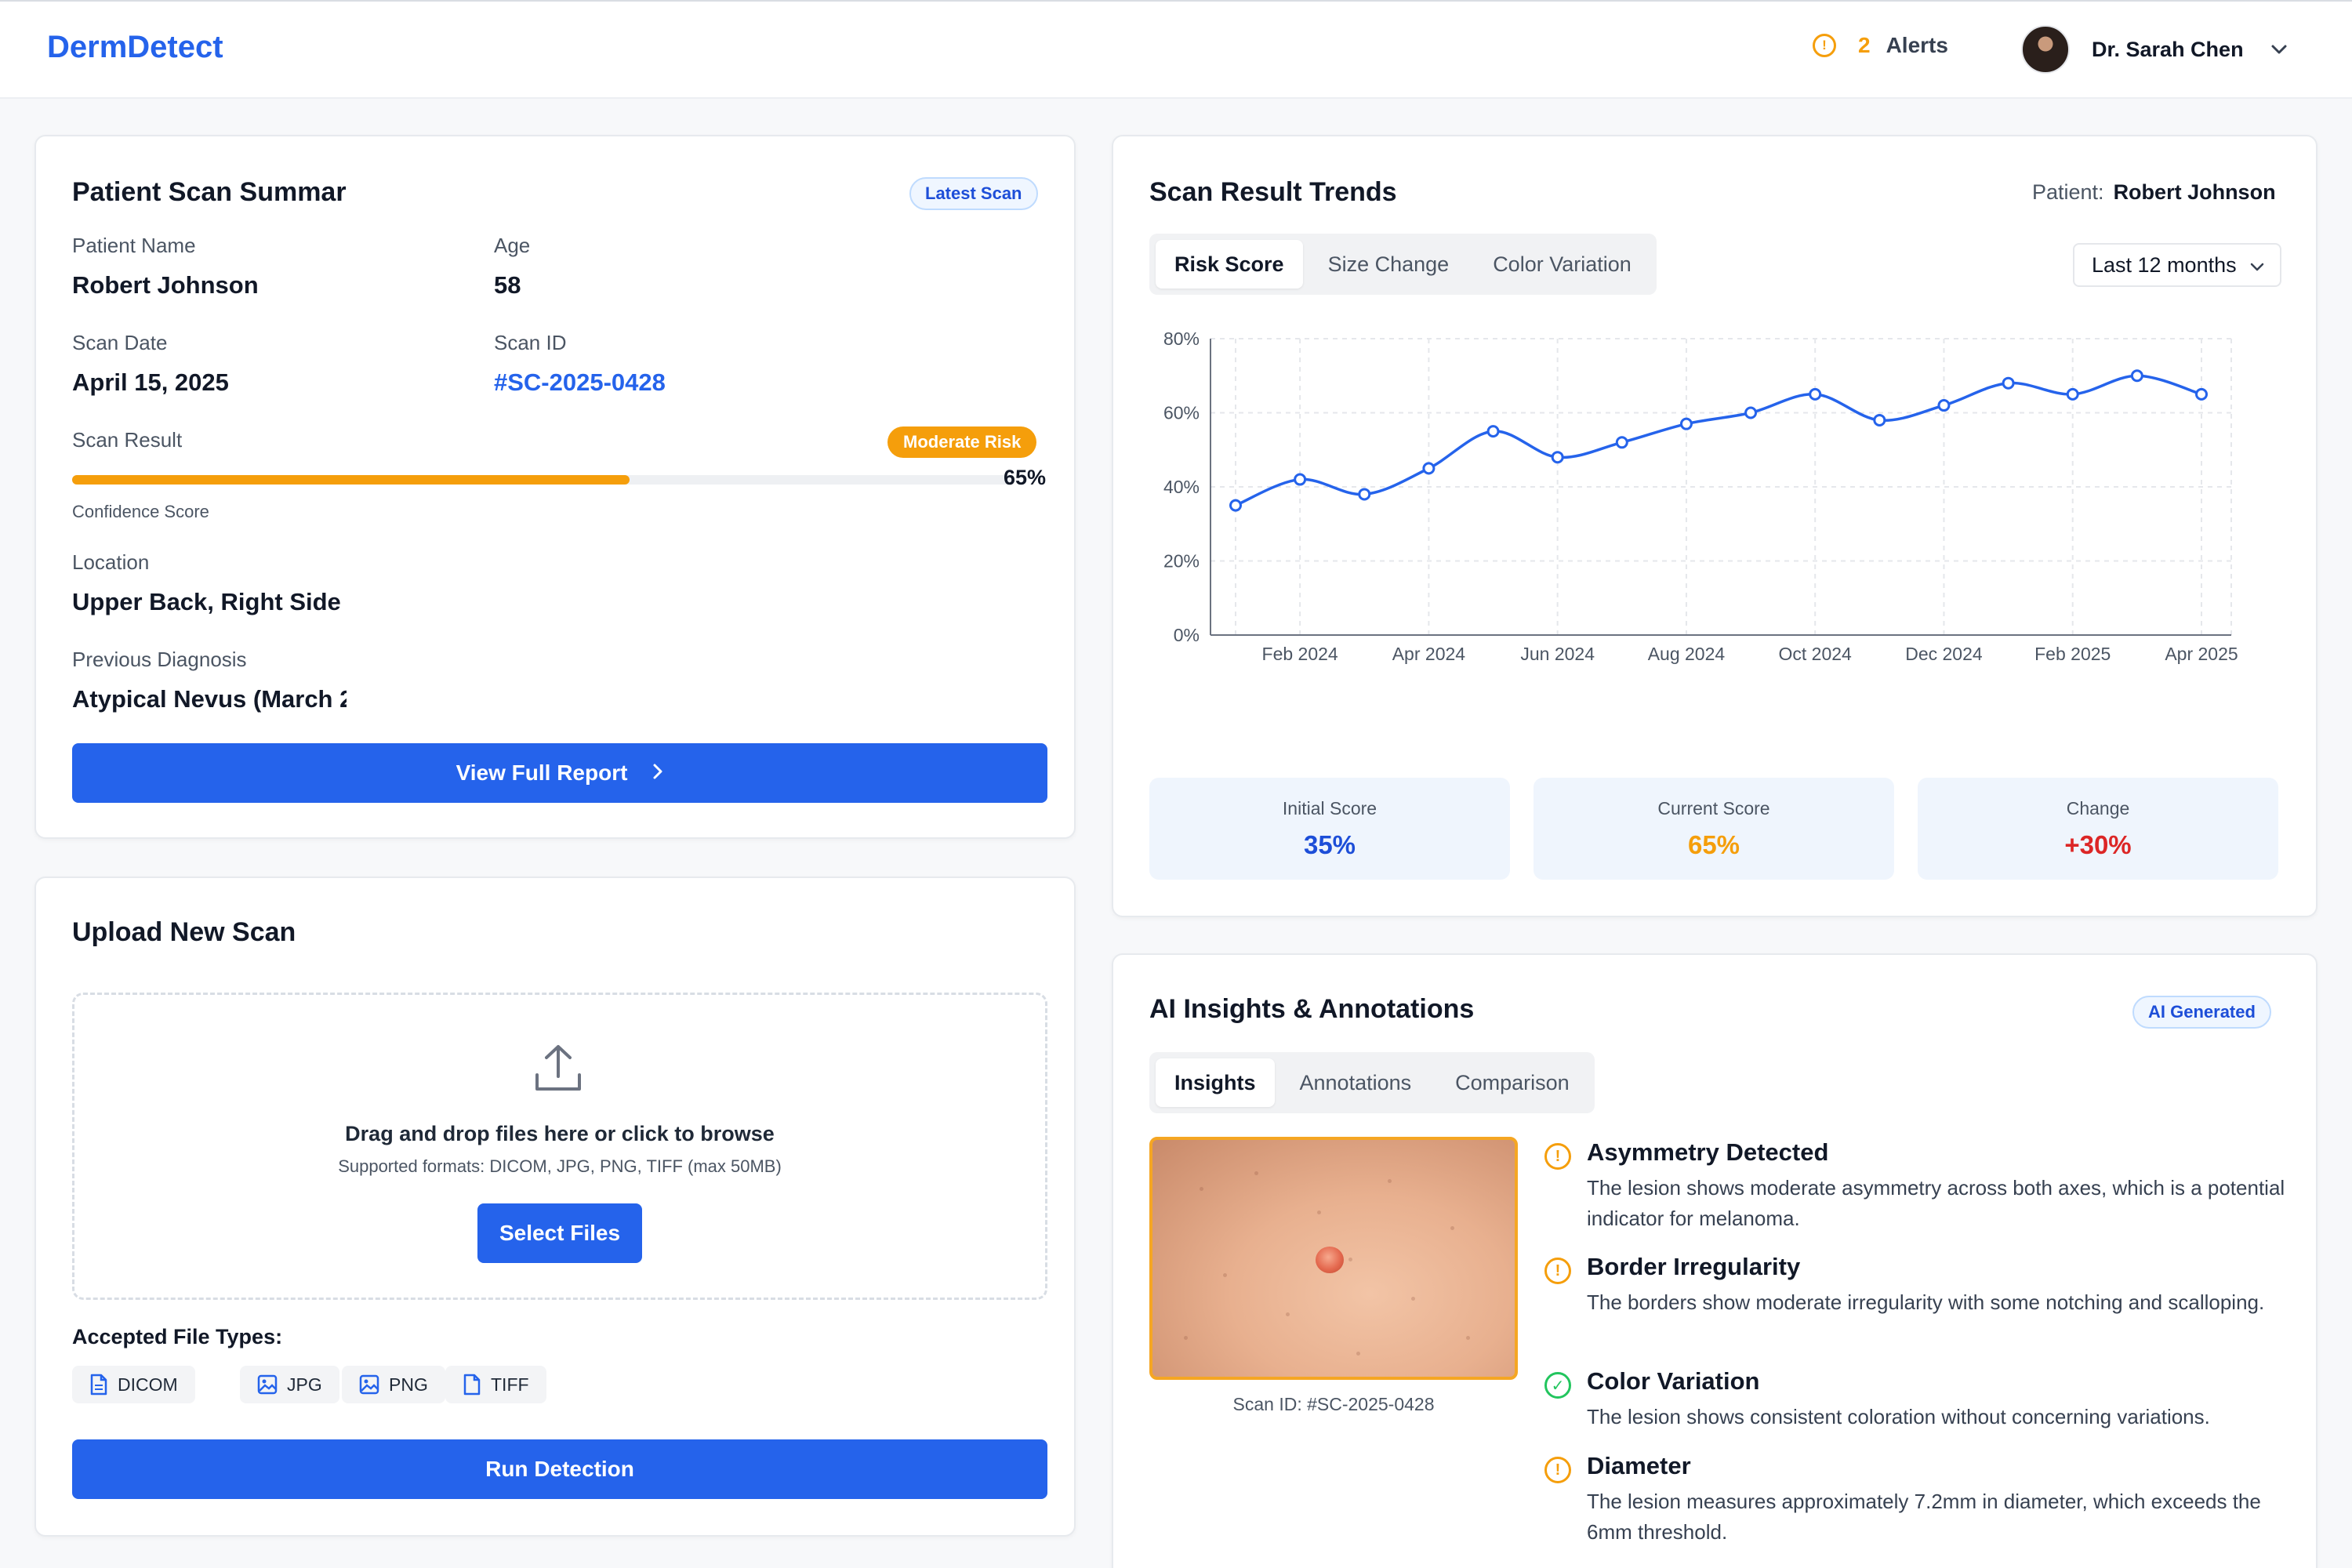 Image resolution: width=2352 pixels, height=1568 pixels. I want to click on y-tick-label: 20%, so click(1181, 561).